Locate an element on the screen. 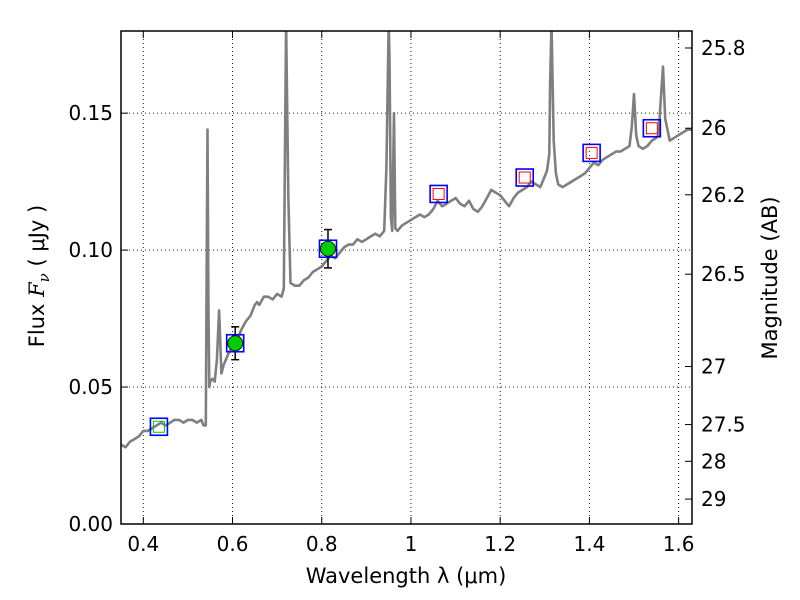 Image resolution: width=800 pixels, height=600 pixels. magnitude-tick-label: 29 is located at coordinates (713, 499).